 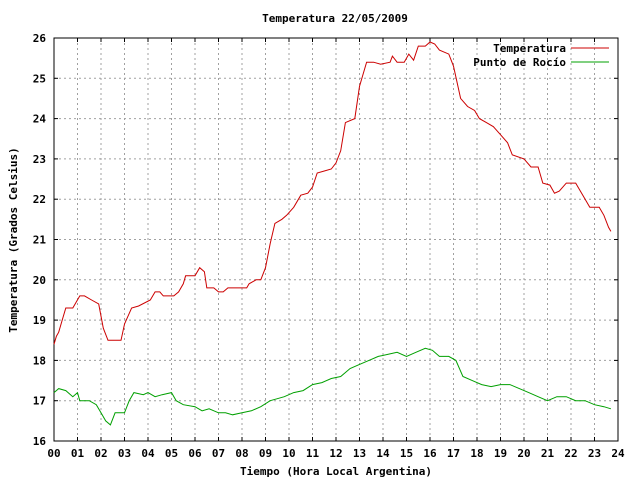 What do you see at coordinates (336, 471) in the screenshot?
I see `x-axis-label: Tiempo (Hora Local Argentina)` at bounding box center [336, 471].